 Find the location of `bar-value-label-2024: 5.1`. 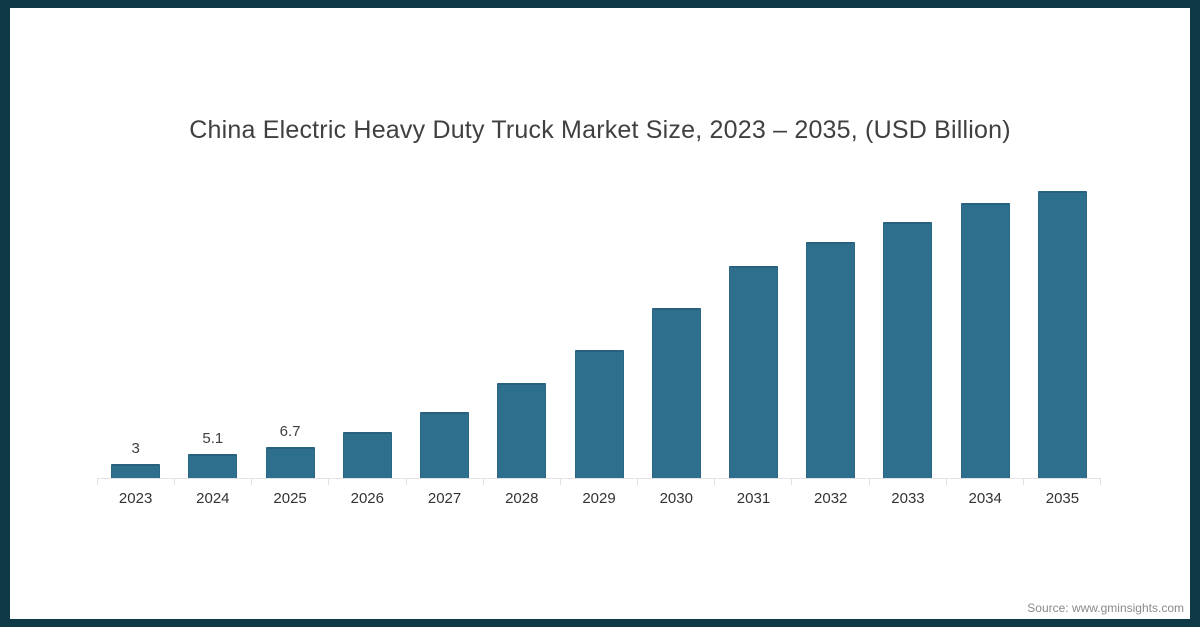

bar-value-label-2024: 5.1 is located at coordinates (213, 438).